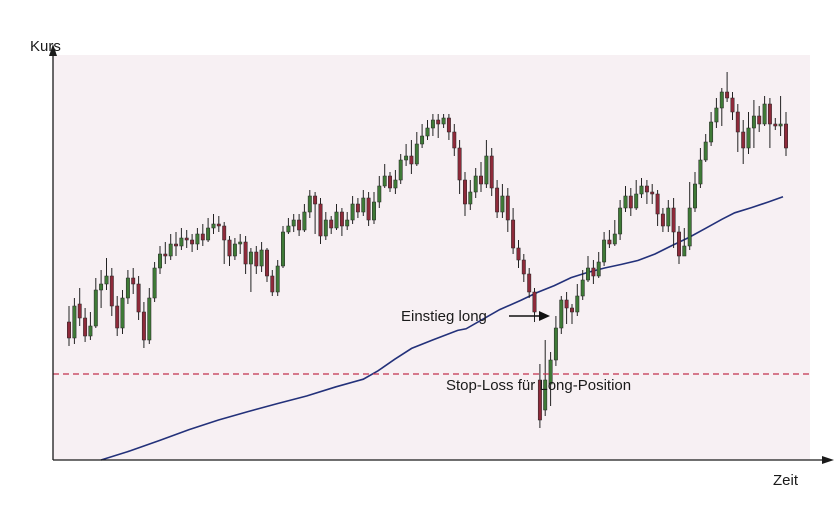 This screenshot has height=515, width=840. I want to click on y-axis-arrow, so click(53, 50).